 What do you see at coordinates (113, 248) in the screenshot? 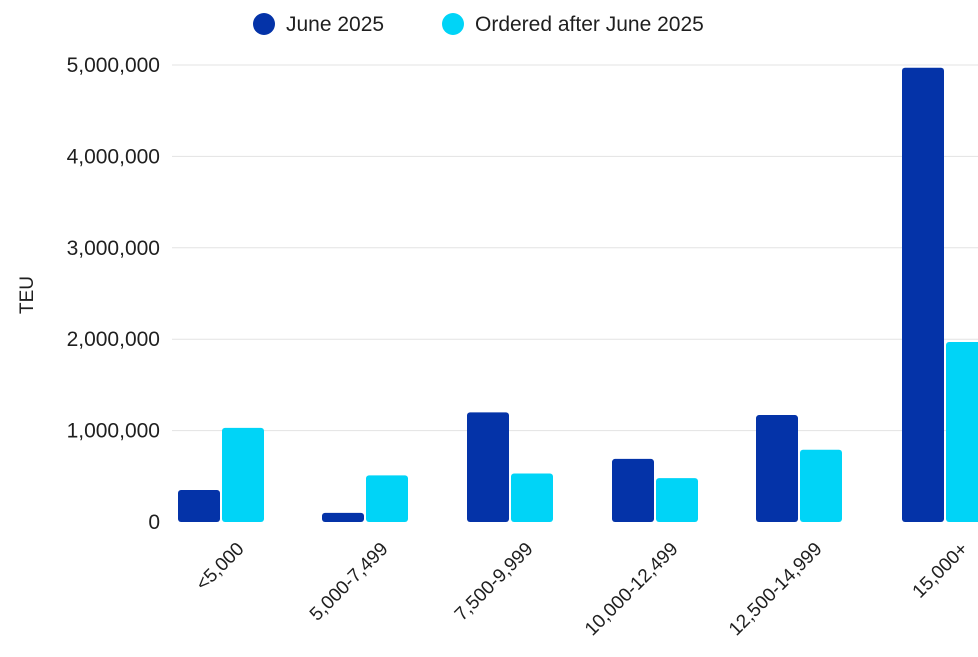
I see `y-tick-label: 3,000,000` at bounding box center [113, 248].